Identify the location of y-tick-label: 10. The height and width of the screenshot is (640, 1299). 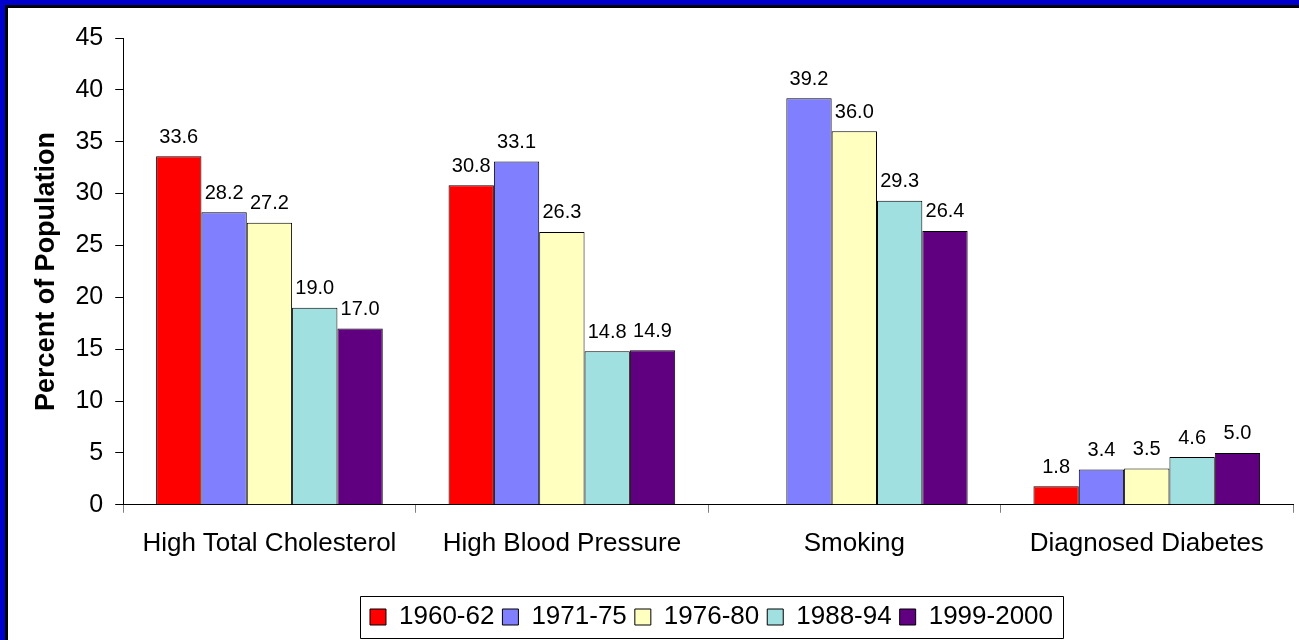
(89, 398).